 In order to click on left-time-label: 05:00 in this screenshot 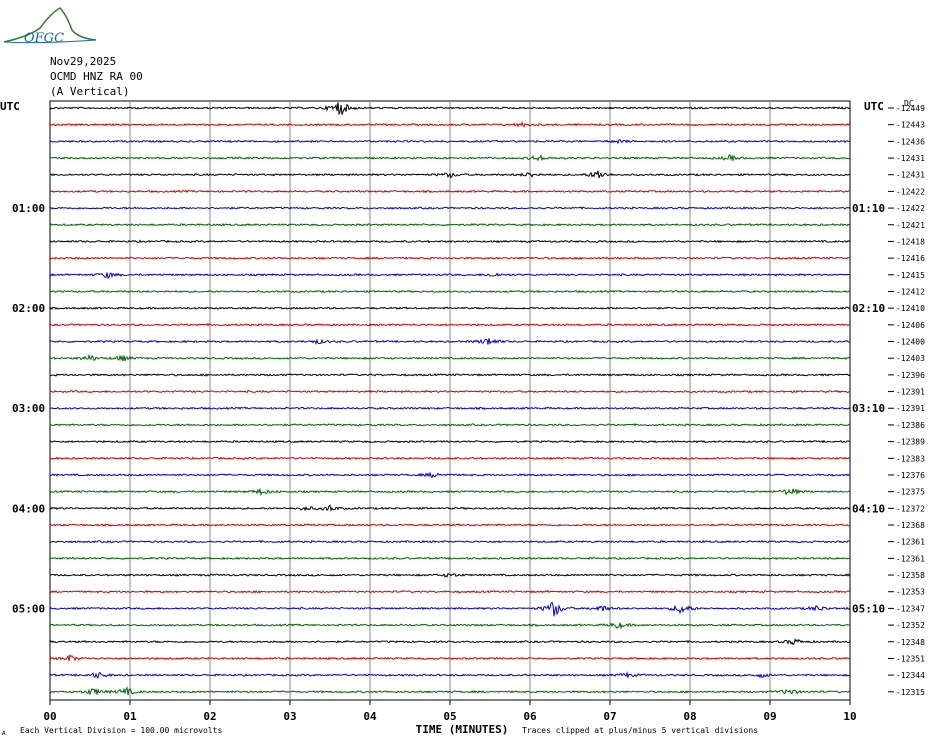, I will do `click(28, 608)`.